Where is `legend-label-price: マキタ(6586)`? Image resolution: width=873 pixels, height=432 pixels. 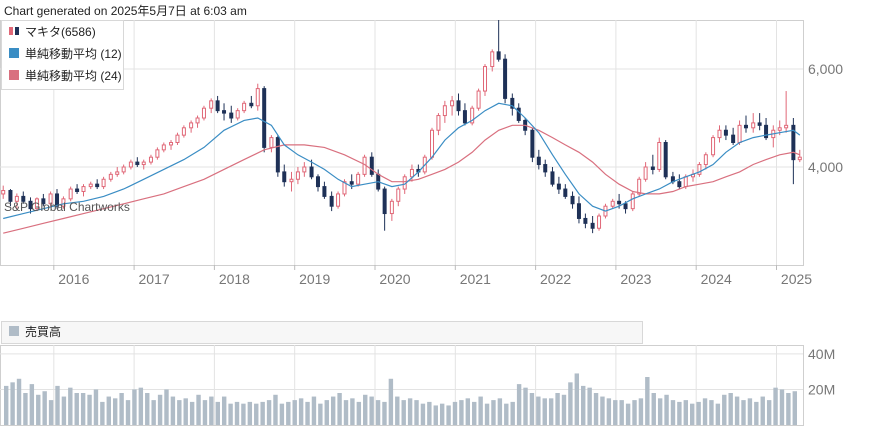 legend-label-price: マキタ(6586) is located at coordinates (60, 32).